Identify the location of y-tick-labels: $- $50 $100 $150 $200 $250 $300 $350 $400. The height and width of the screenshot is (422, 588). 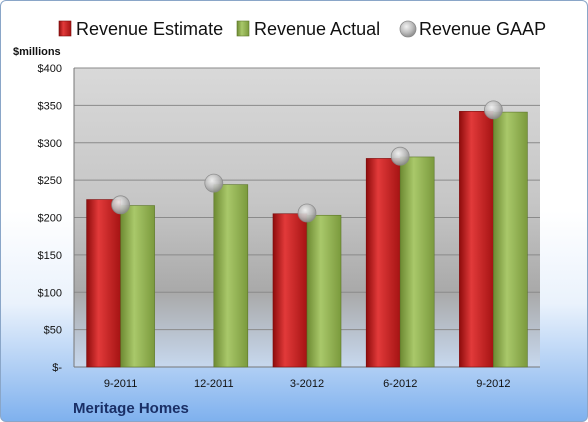
(50, 218).